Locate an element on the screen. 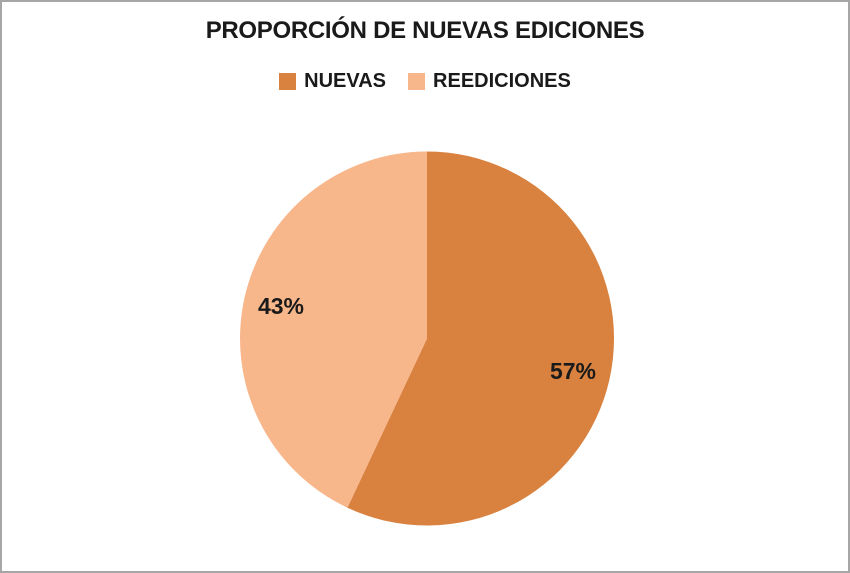 Image resolution: width=850 pixels, height=573 pixels. legend-swatch-nuevas-icon is located at coordinates (288, 81).